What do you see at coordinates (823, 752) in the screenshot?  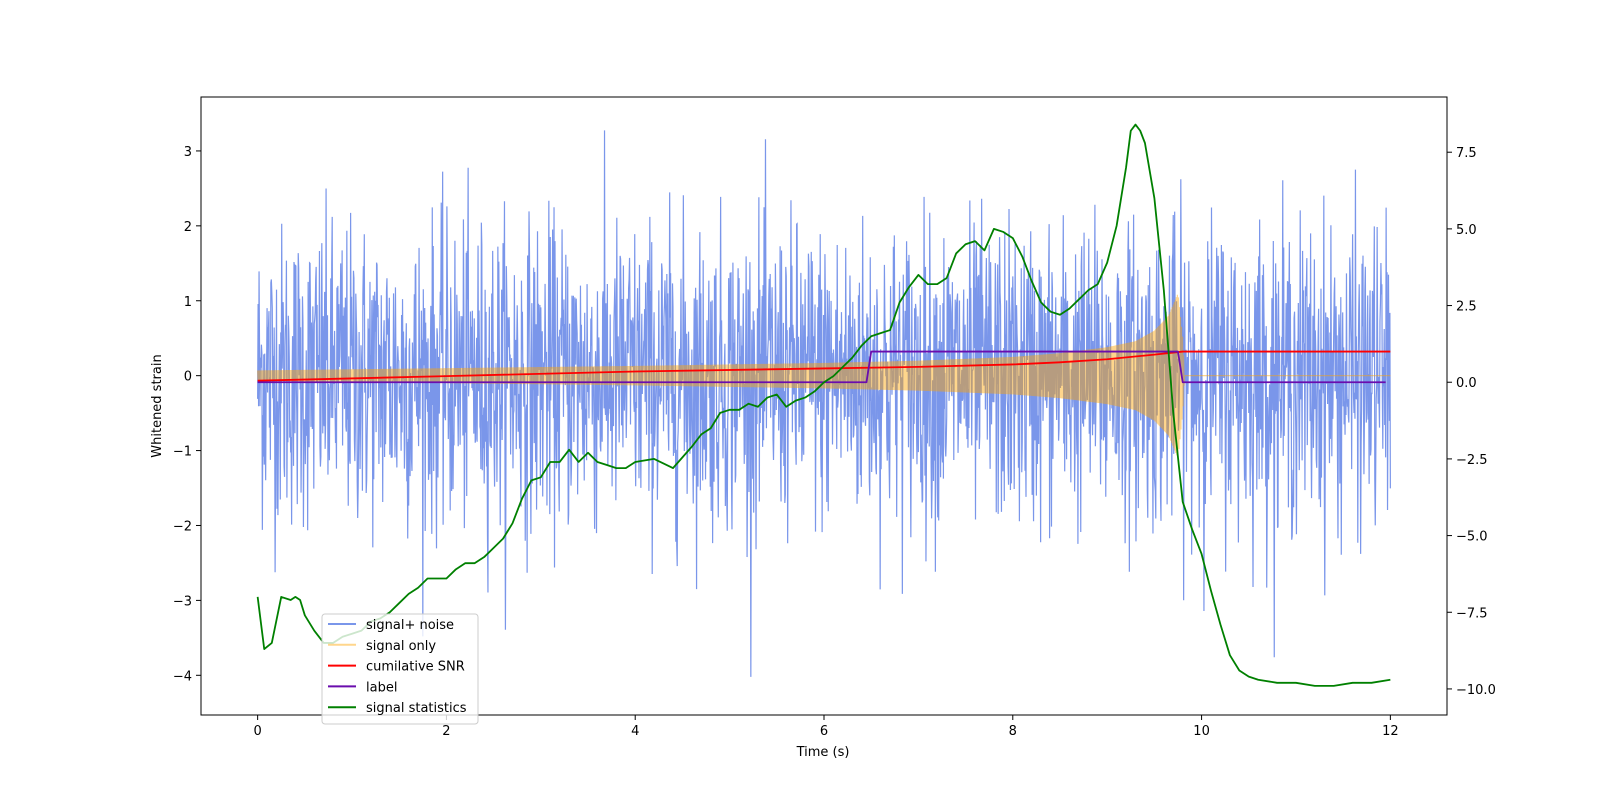 I see `x-axis-label: Time (s)` at bounding box center [823, 752].